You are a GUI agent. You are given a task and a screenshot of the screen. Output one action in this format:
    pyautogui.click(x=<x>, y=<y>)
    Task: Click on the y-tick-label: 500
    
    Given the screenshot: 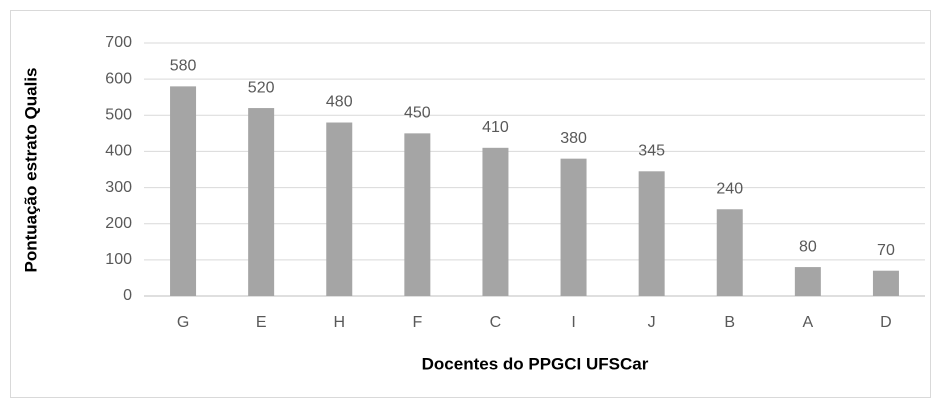 What is the action you would take?
    pyautogui.click(x=118, y=115)
    